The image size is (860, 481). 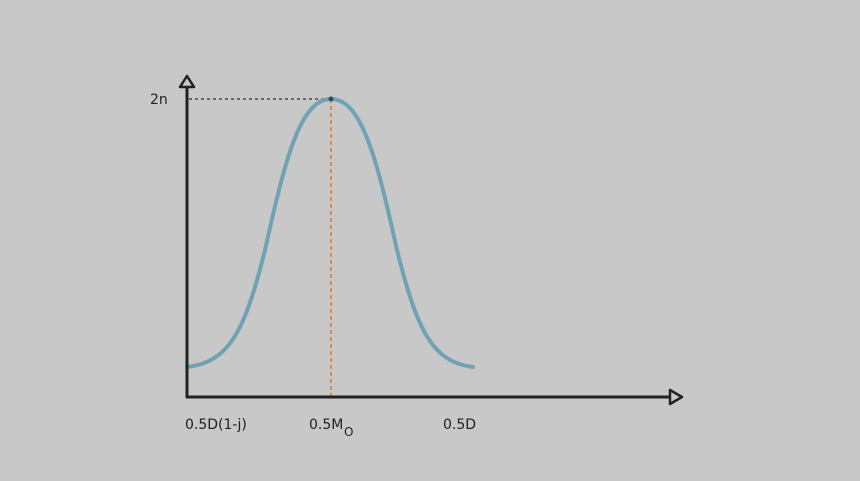 What do you see at coordinates (216, 425) in the screenshot?
I see `x-label: 0.5D(1-j)` at bounding box center [216, 425].